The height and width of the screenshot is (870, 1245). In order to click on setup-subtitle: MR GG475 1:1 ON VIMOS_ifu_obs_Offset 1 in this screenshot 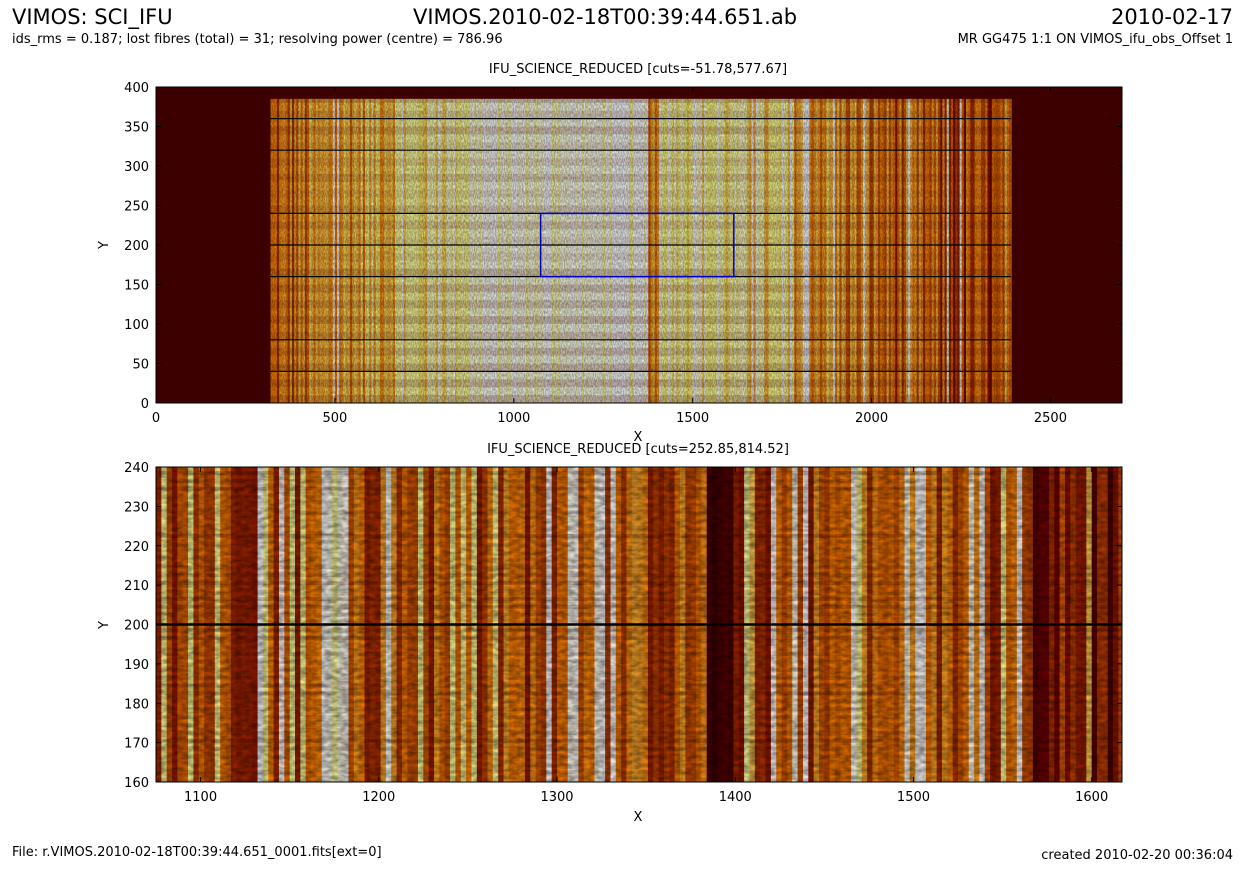, I will do `click(1095, 39)`.